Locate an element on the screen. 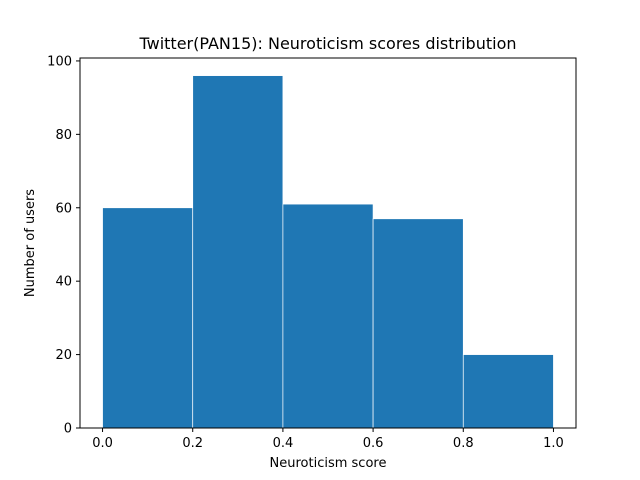  x-axis-ticks: 0.0 0.2 0.4 0.6 0.8 1.0 is located at coordinates (328, 439).